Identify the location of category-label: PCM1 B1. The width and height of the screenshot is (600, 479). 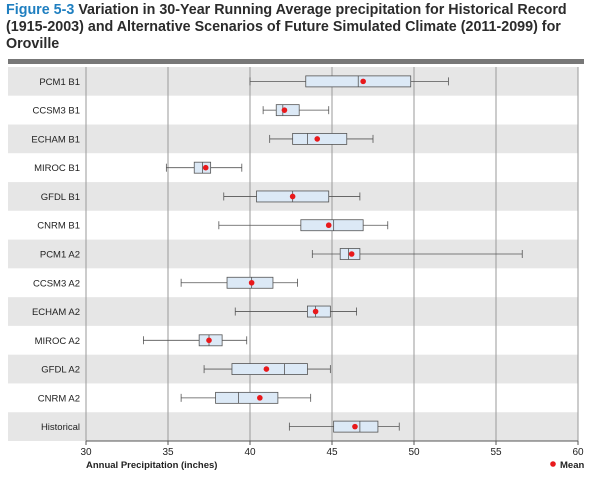
(59, 82).